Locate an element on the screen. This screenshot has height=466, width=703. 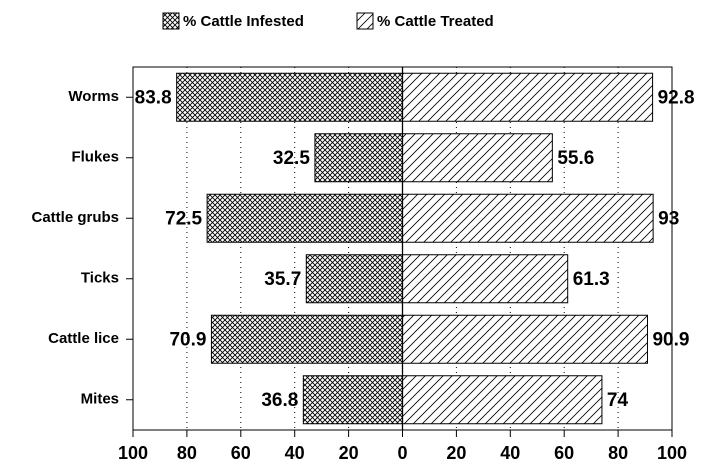
data-label: 83.8 is located at coordinates (153, 97).